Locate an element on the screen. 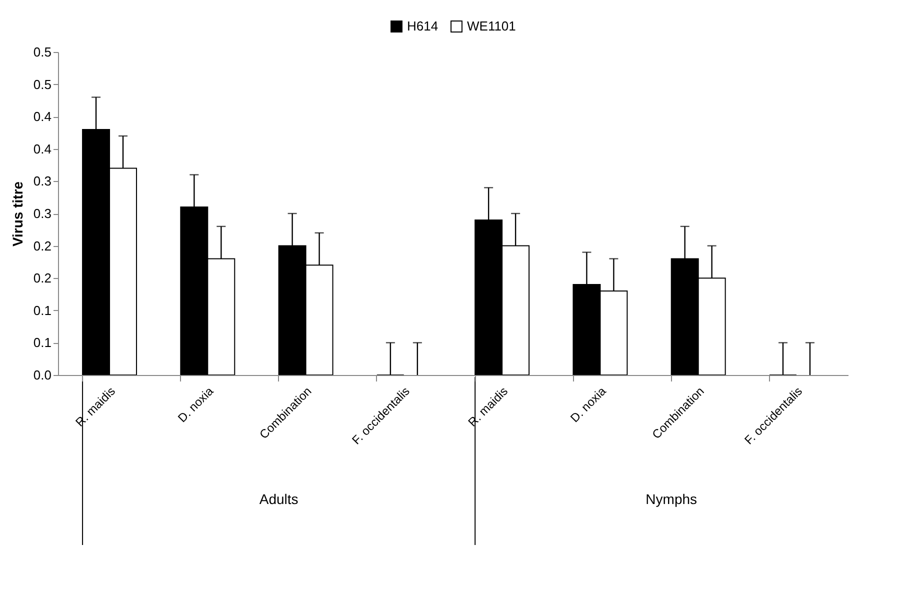 This screenshot has height=589, width=901. text: Nymphs is located at coordinates (672, 499).